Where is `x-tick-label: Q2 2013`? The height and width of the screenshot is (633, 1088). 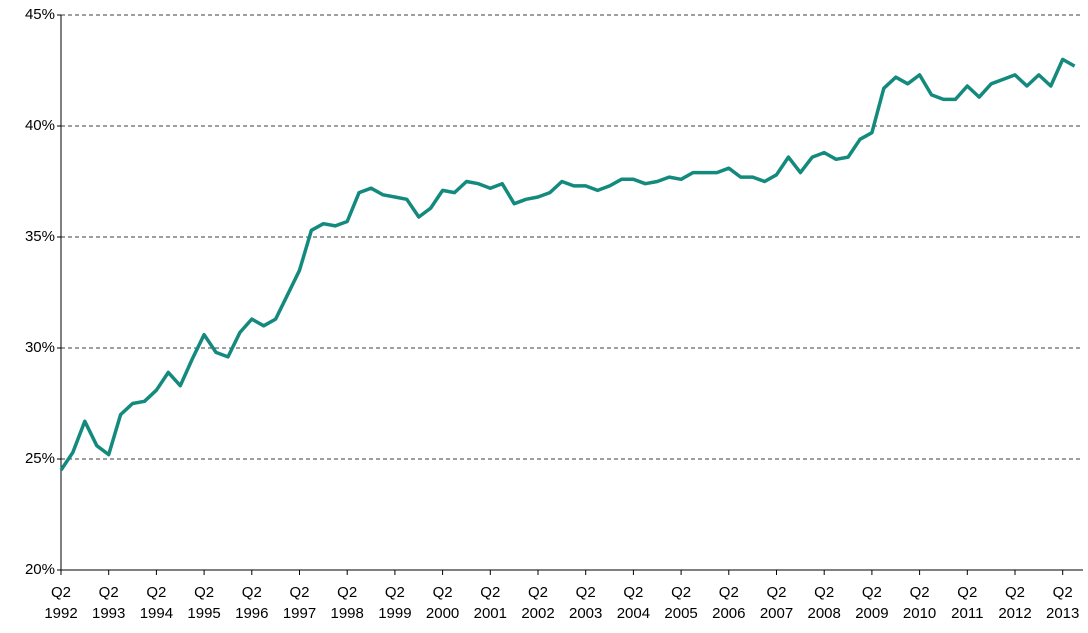
x-tick-label: Q2 2013 is located at coordinates (1063, 603).